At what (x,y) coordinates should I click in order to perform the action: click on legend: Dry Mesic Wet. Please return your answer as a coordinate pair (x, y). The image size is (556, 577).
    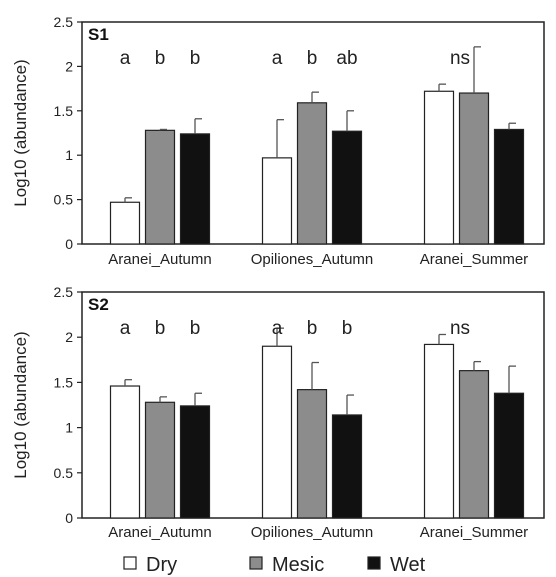
    Looking at the image, I should click on (274, 565).